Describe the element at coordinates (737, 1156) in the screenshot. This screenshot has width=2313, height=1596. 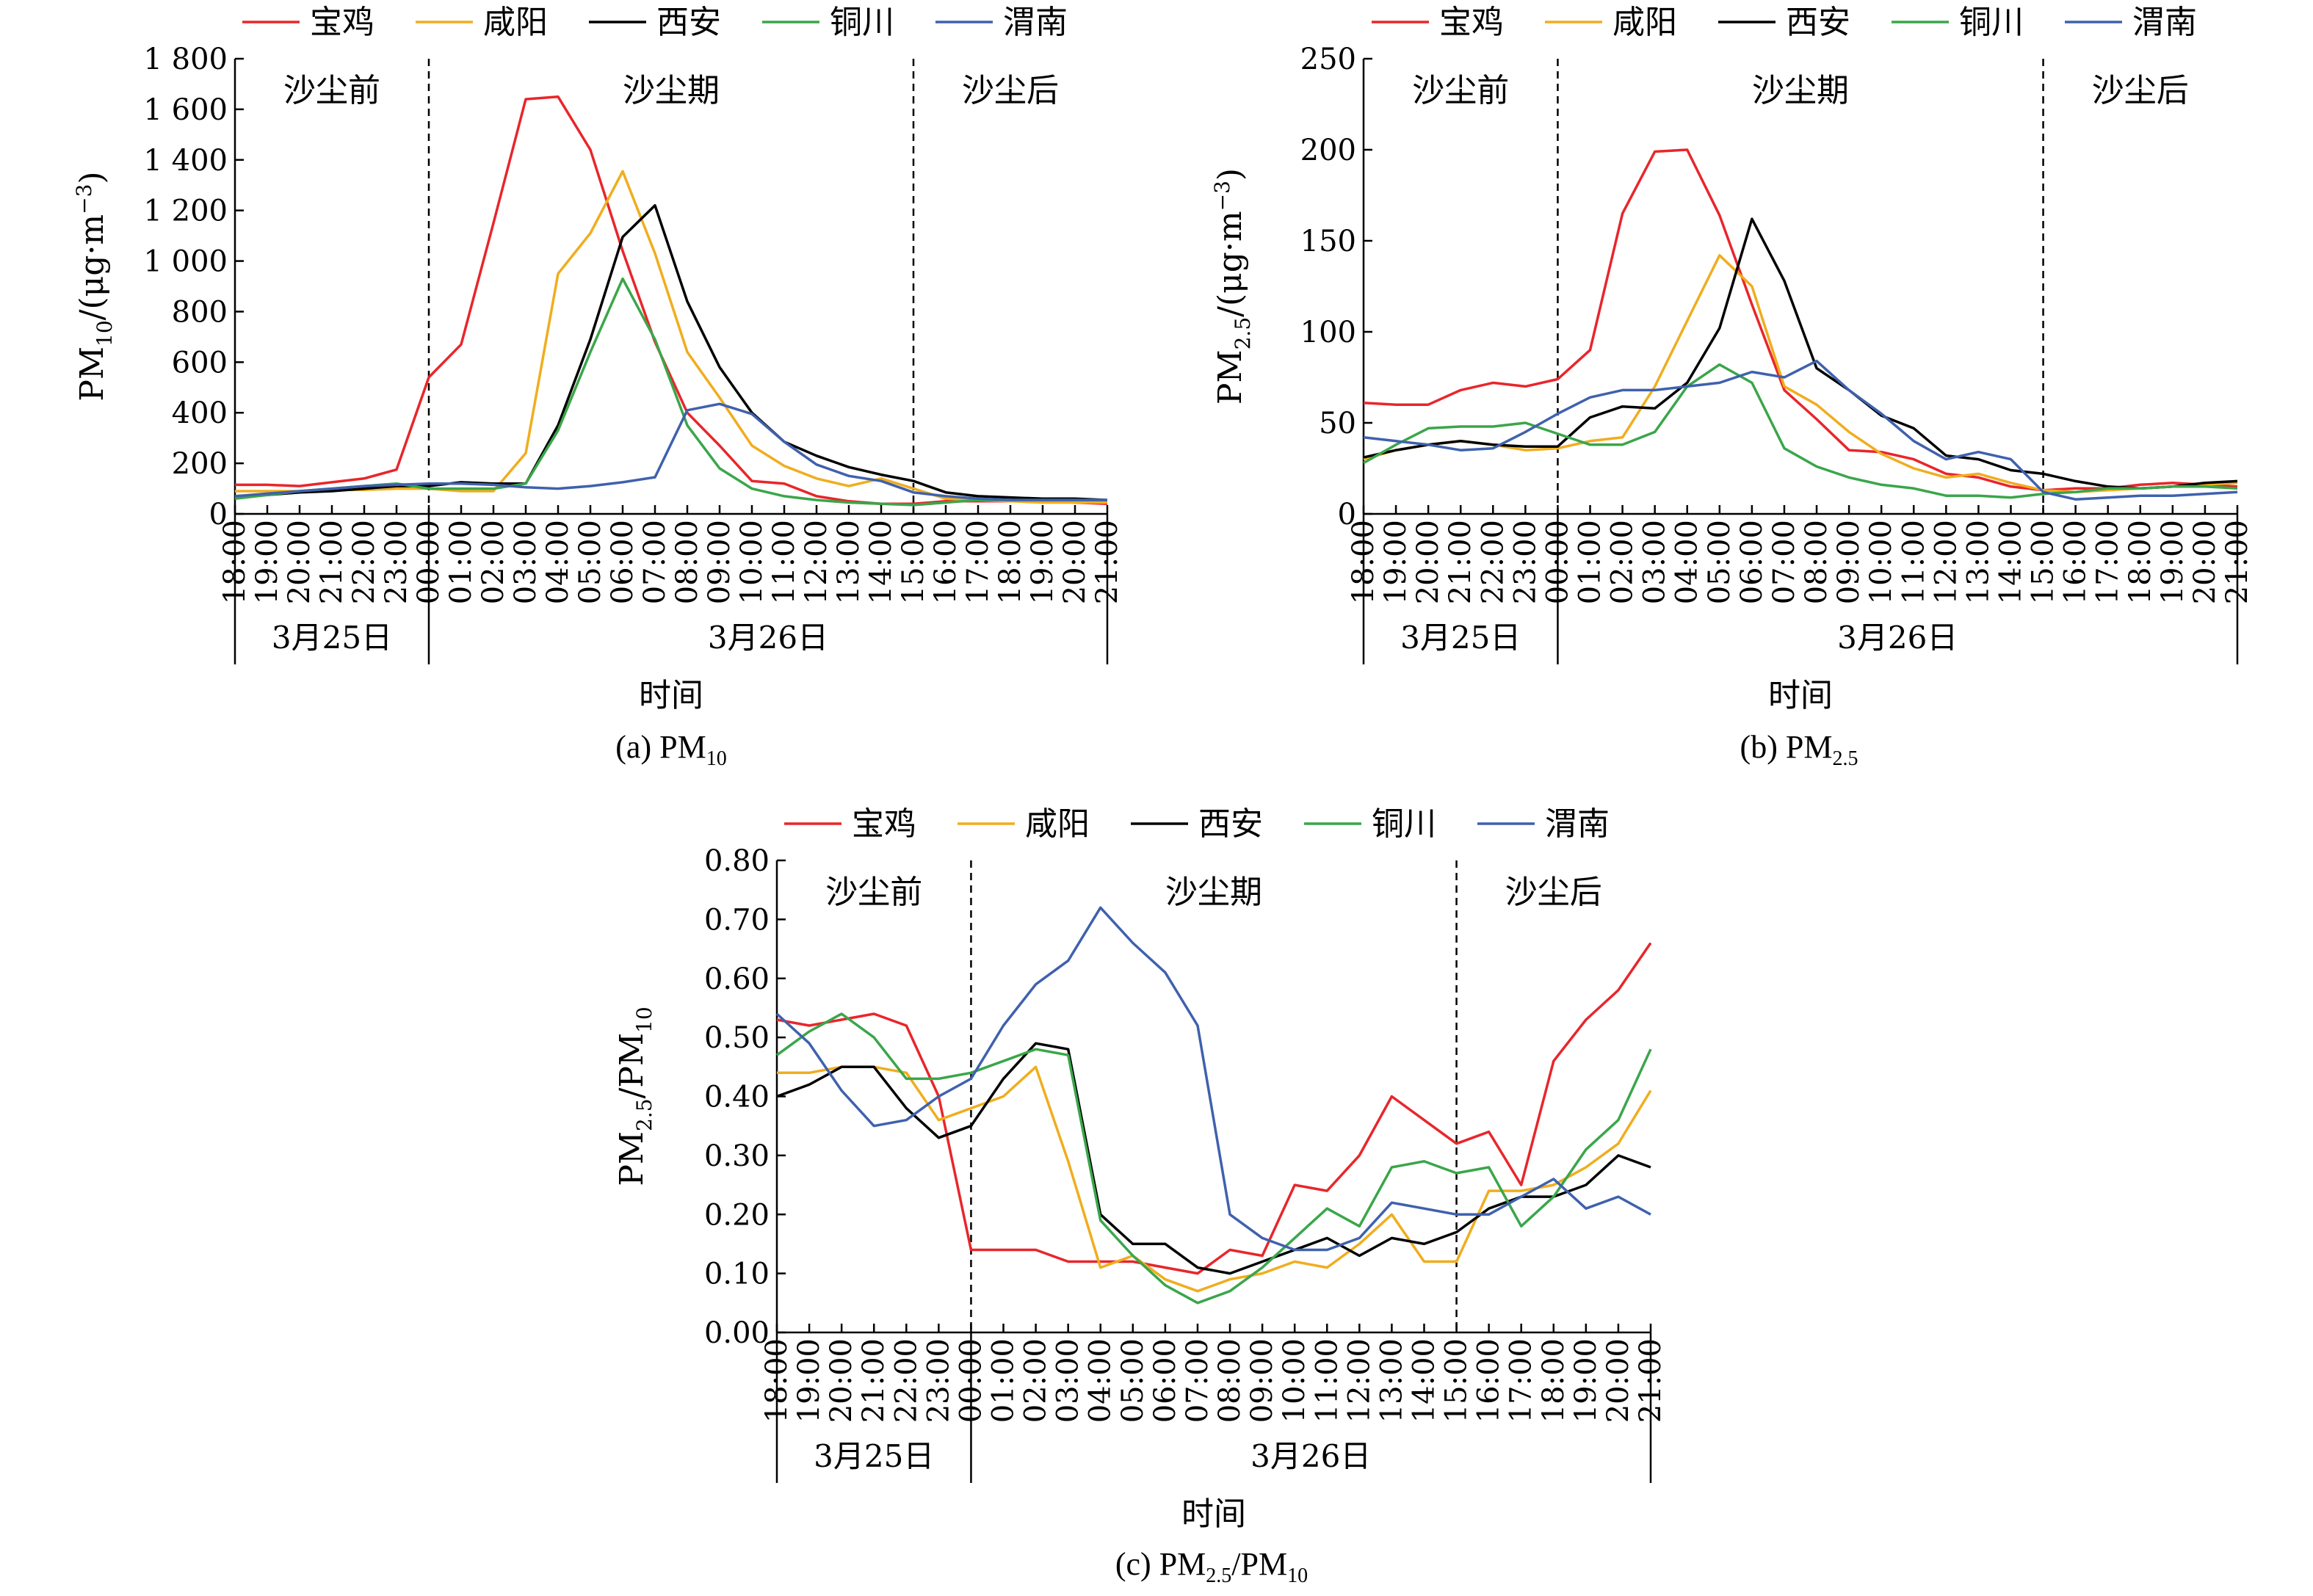
I see `y-tick-label: 0.30` at that location.